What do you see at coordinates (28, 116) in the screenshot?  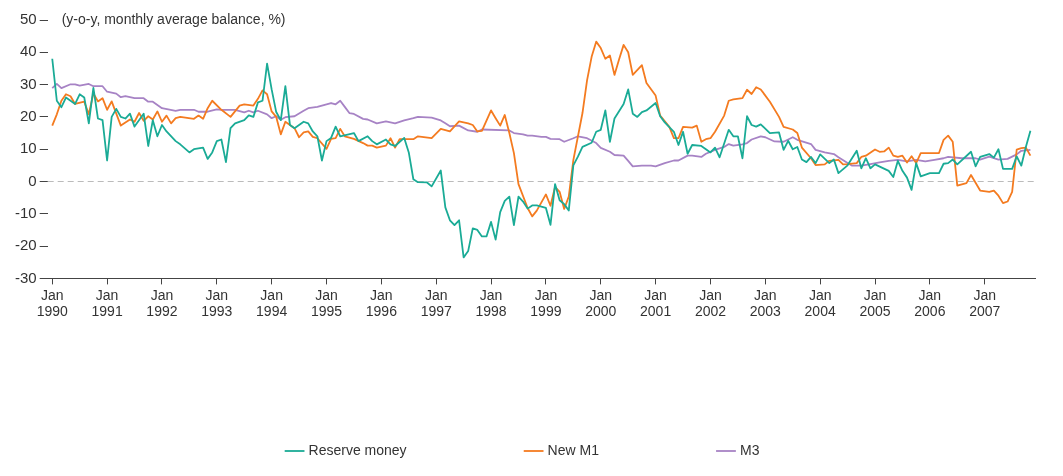 I see `y-tick-label: 20` at bounding box center [28, 116].